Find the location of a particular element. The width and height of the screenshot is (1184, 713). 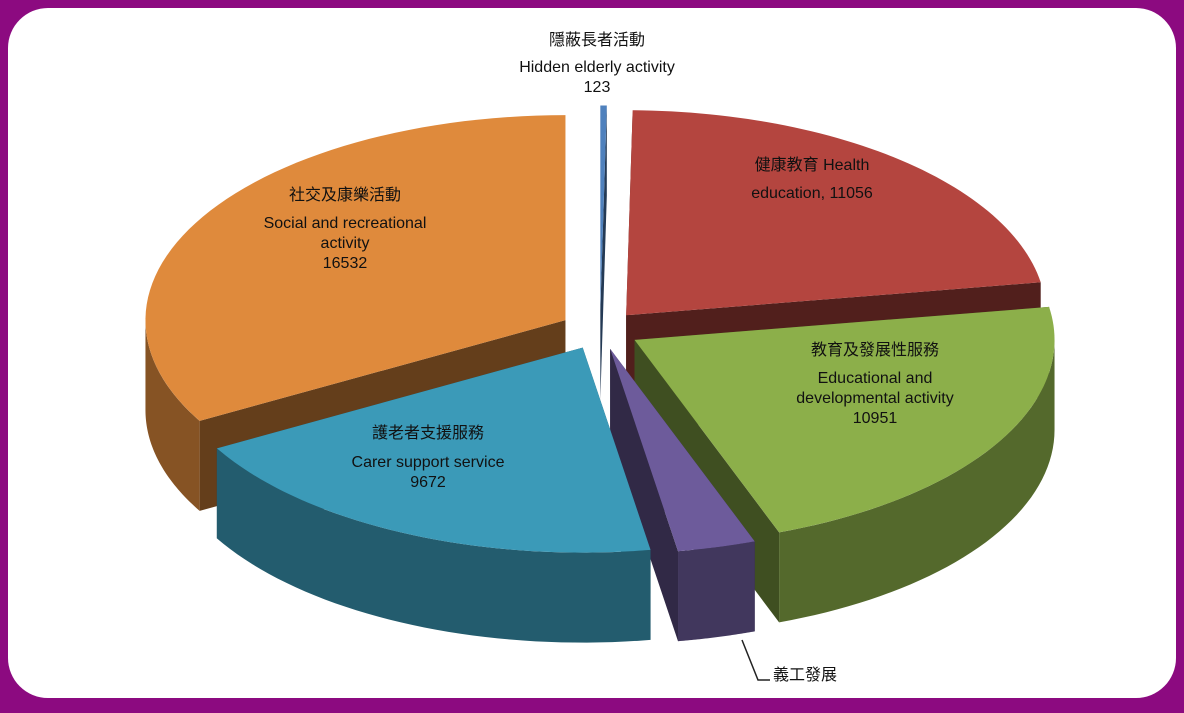

leader-line is located at coordinates (755, 660).